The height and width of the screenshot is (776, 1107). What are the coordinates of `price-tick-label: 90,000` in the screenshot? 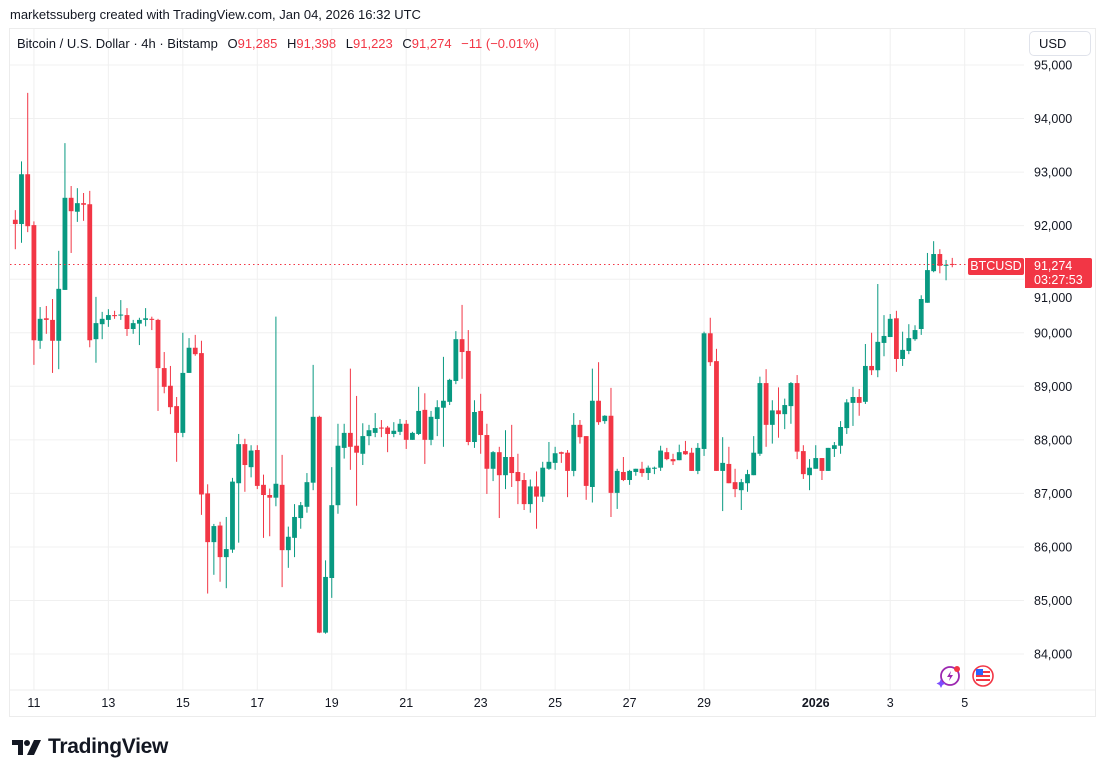 It's located at (1053, 333).